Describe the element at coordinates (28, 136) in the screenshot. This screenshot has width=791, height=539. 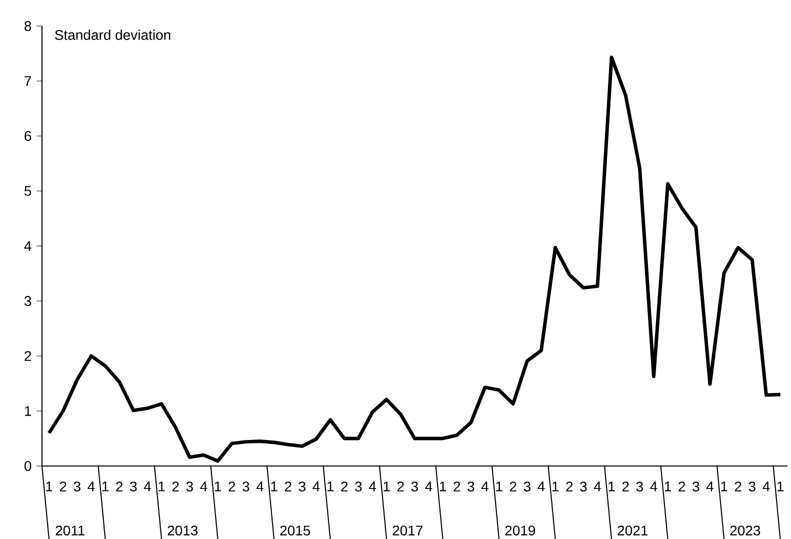
I see `y-tick-label: 6` at that location.